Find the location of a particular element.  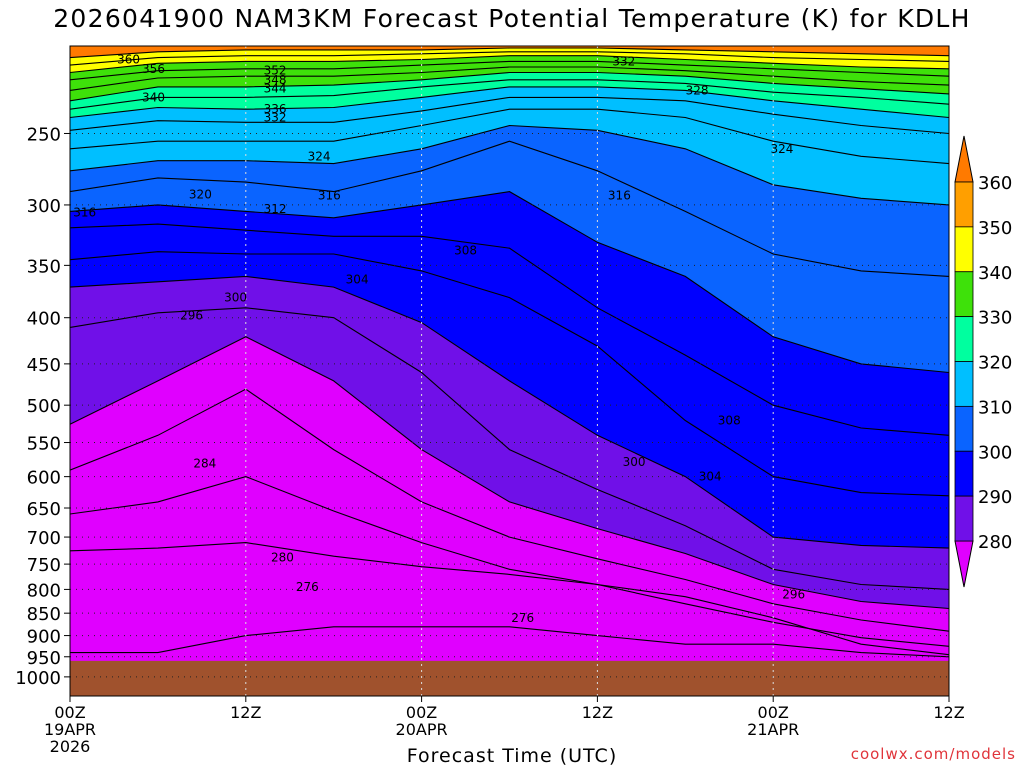

x-tick-label-60: 12Z is located at coordinates (948, 712).